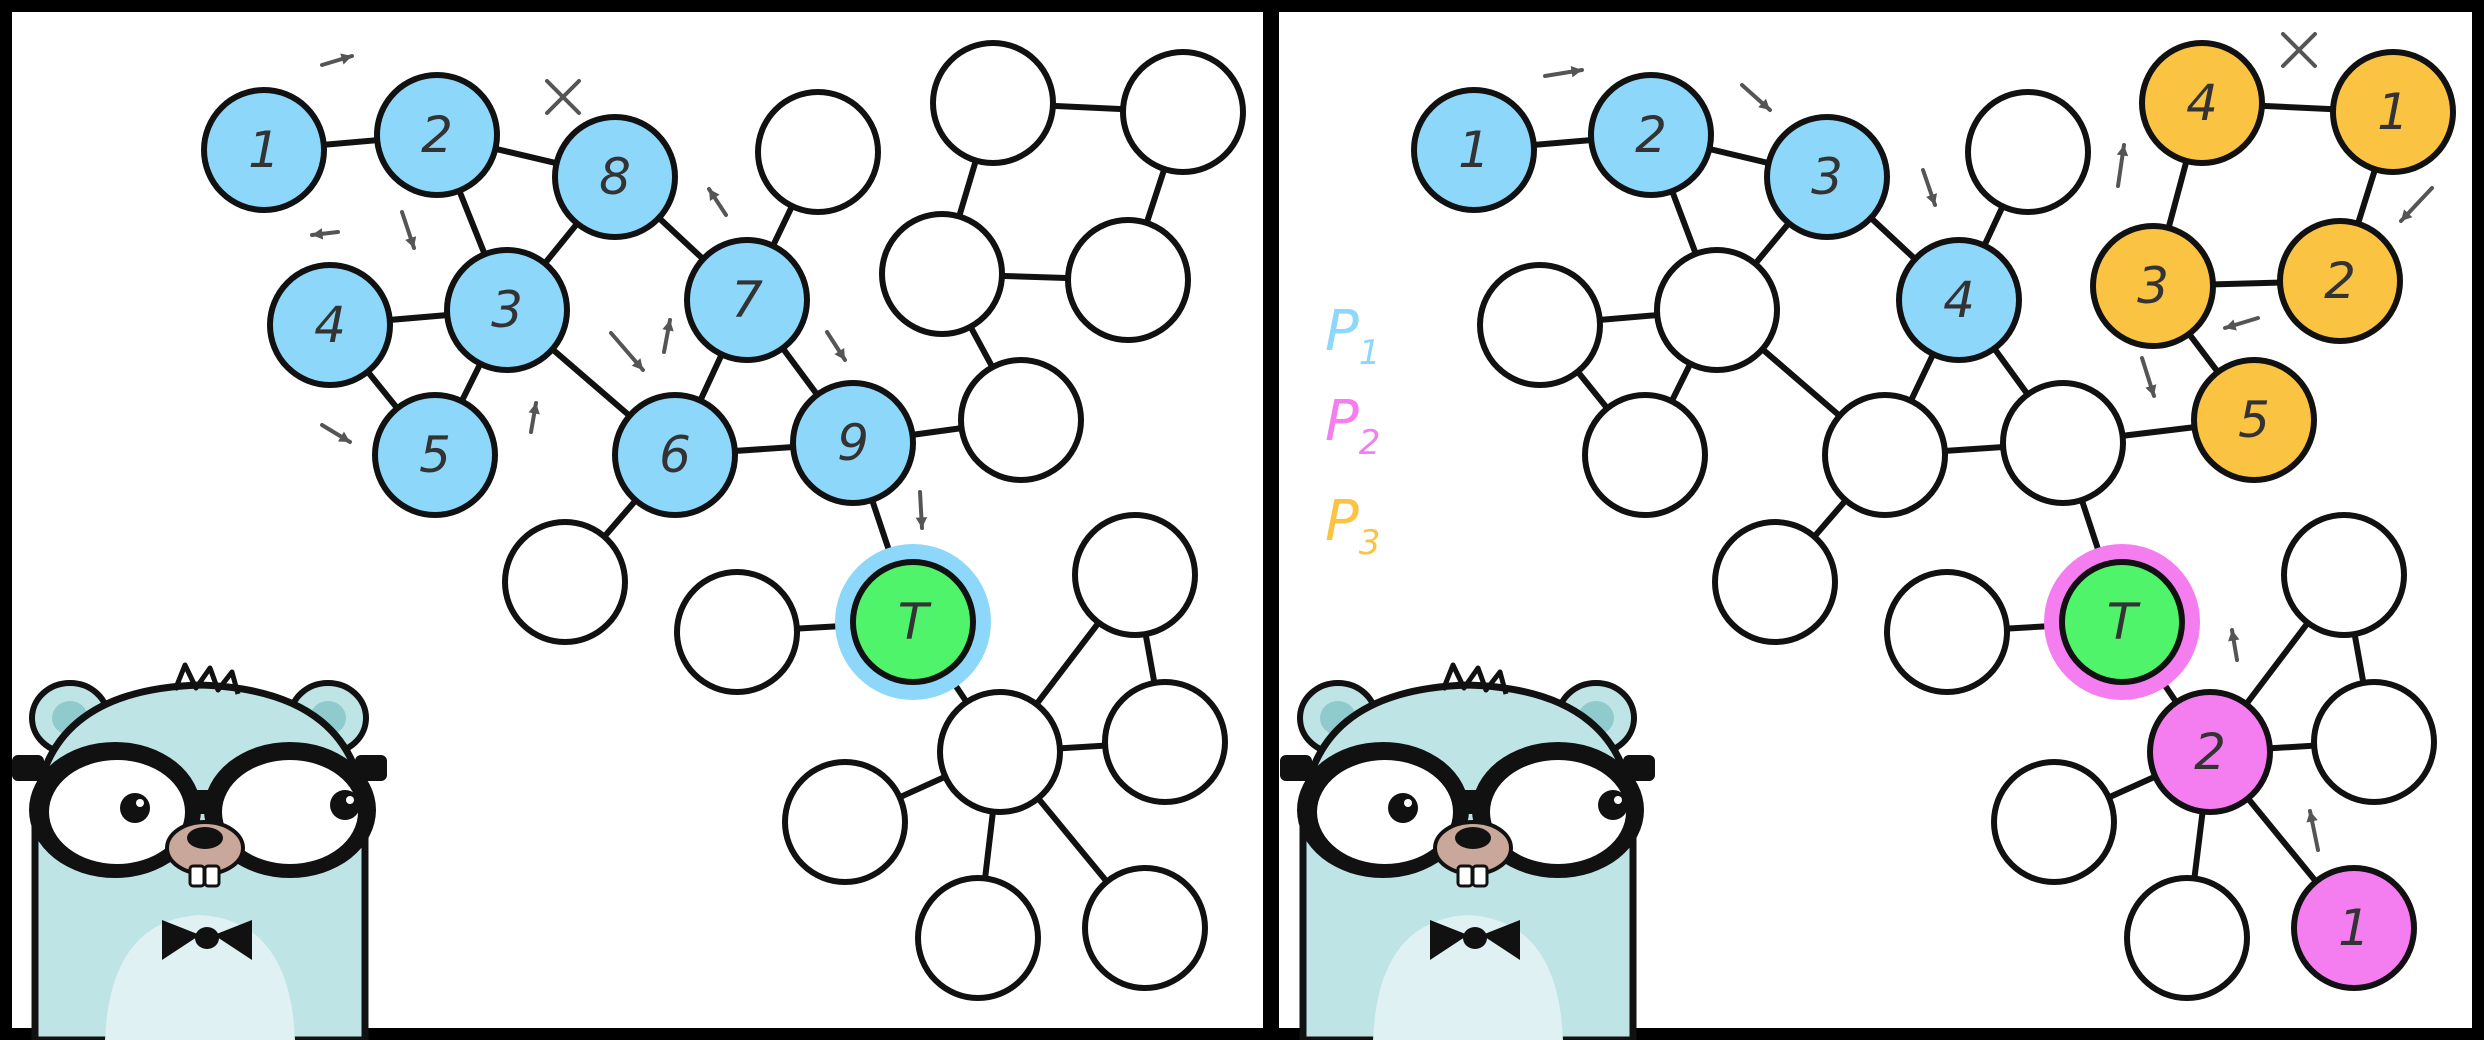 This screenshot has width=2484, height=1040. I want to click on node-label: 8, so click(615, 177).